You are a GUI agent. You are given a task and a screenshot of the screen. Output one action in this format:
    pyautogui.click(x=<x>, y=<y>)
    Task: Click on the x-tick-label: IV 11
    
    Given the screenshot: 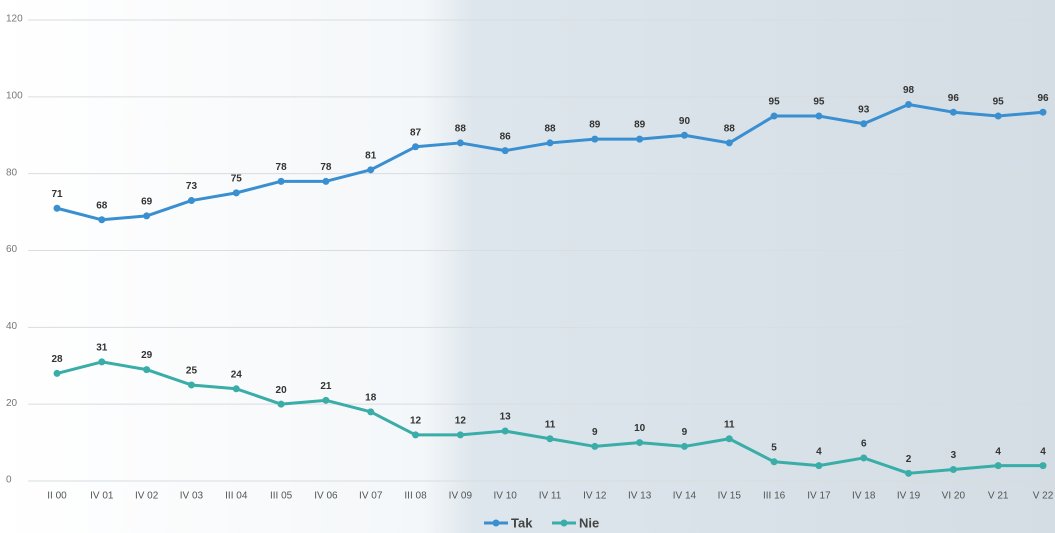 What is the action you would take?
    pyautogui.click(x=550, y=496)
    